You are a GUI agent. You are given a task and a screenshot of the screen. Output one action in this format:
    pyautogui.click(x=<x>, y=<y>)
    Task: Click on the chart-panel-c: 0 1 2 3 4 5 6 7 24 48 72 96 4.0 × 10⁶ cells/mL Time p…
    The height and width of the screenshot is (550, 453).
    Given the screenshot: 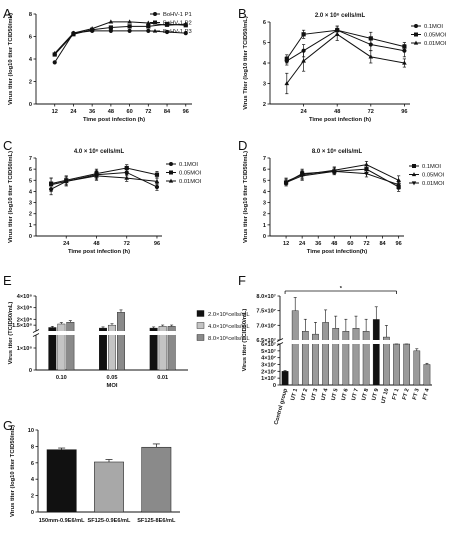 What is the action you would take?
    pyautogui.click(x=105, y=202)
    